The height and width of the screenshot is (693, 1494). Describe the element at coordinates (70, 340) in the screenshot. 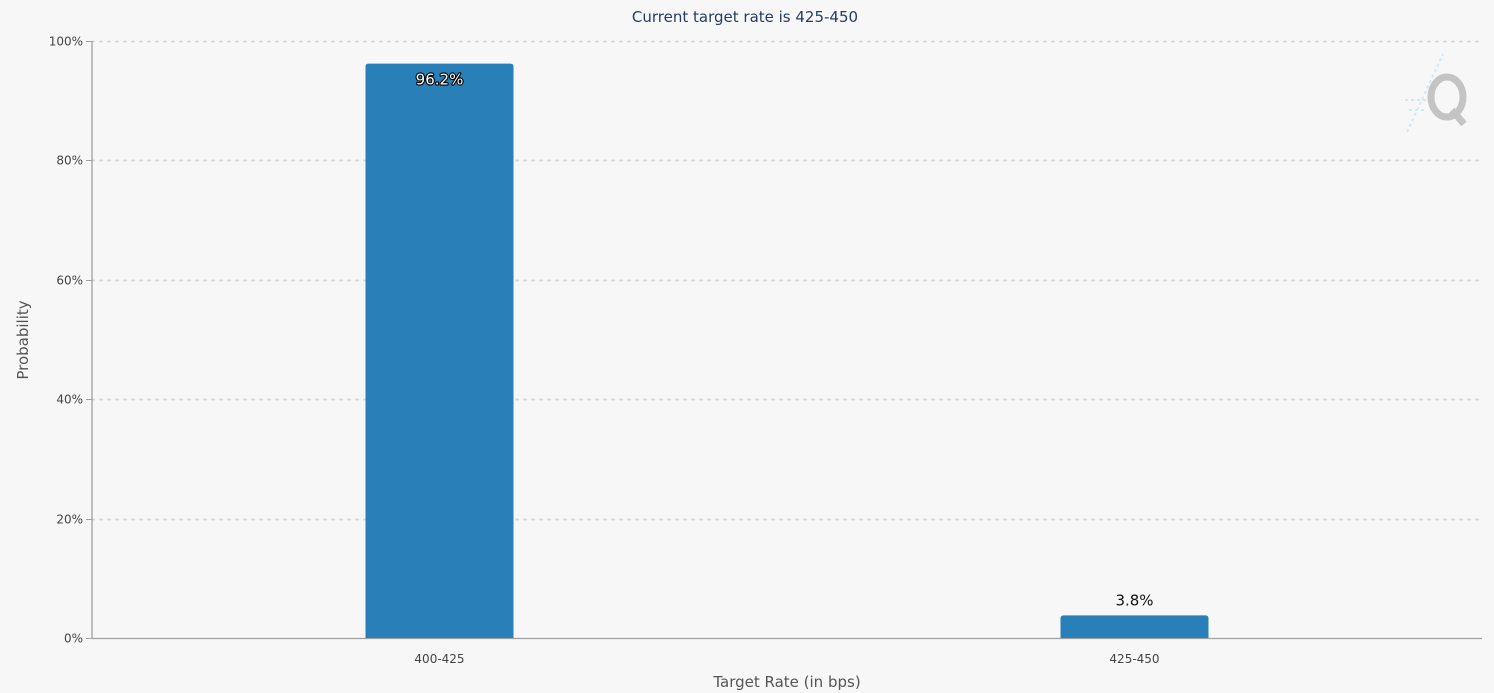

I see `y-axis-ticks: 0% 20% 40% 60% 80% 100%` at that location.